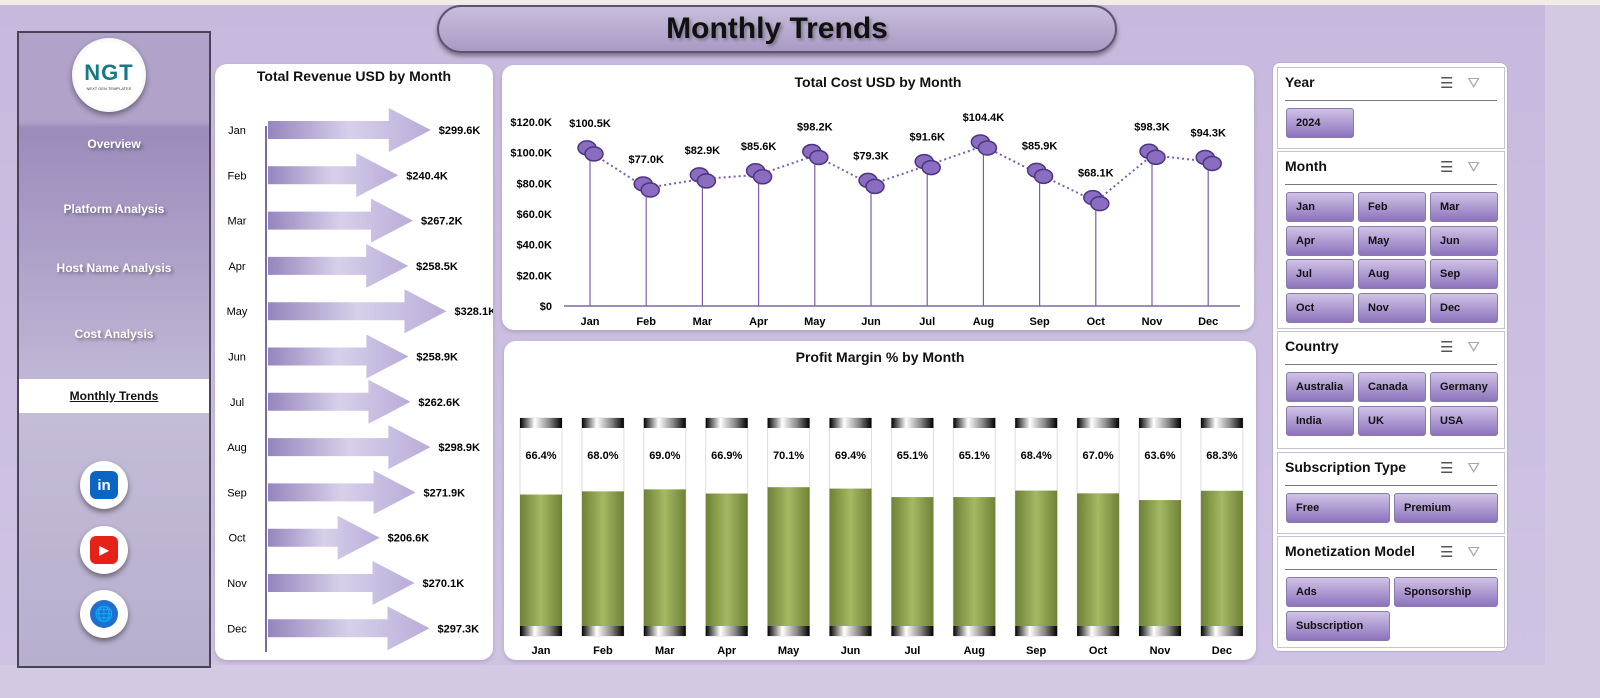 Image resolution: width=1600 pixels, height=698 pixels. Describe the element at coordinates (664, 456) in the screenshot. I see `data-label: 69.0%` at that location.